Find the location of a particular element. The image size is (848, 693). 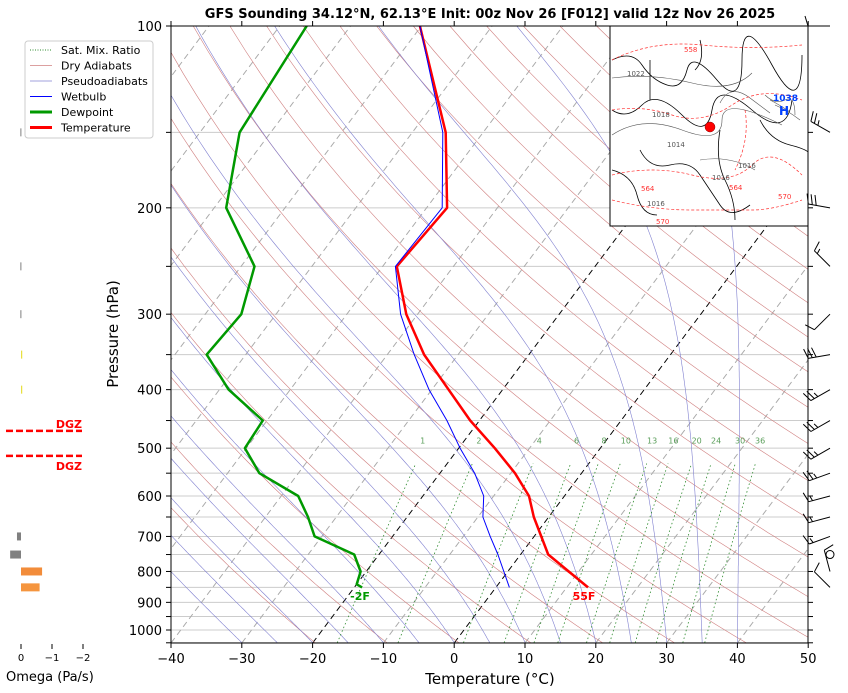

y-tick-label: 700 is located at coordinates (149, 537).